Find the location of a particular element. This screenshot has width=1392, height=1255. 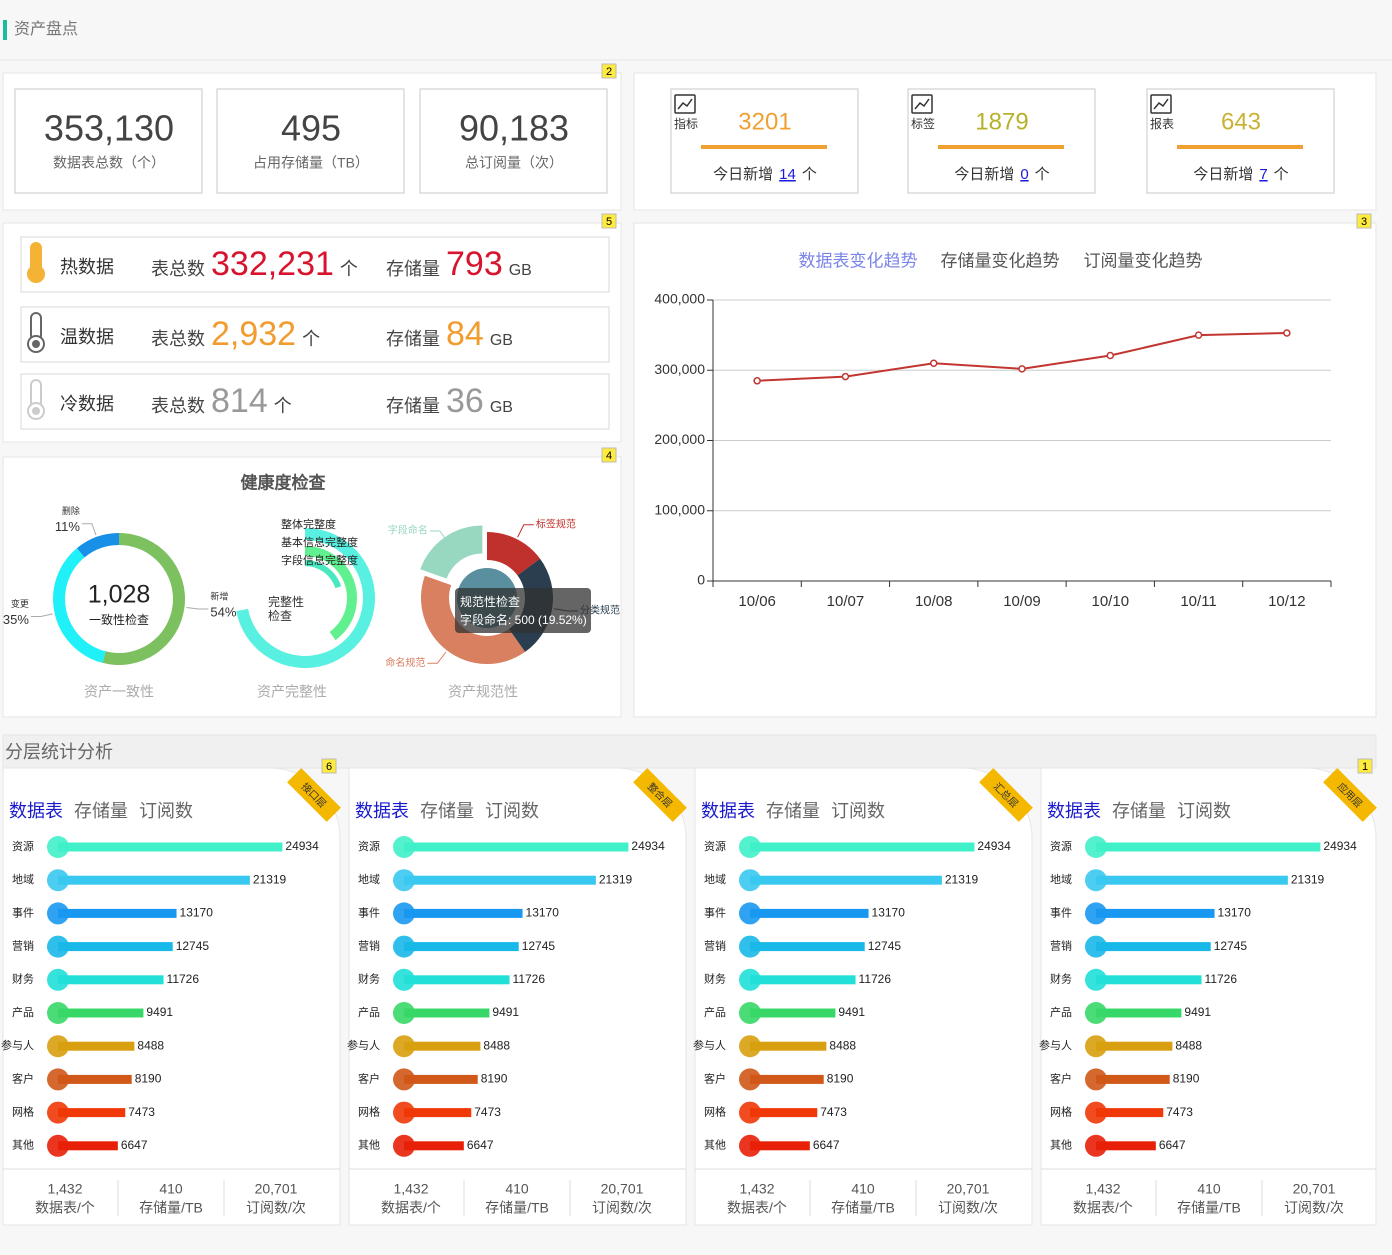

value-label: 13170 is located at coordinates (197, 913).